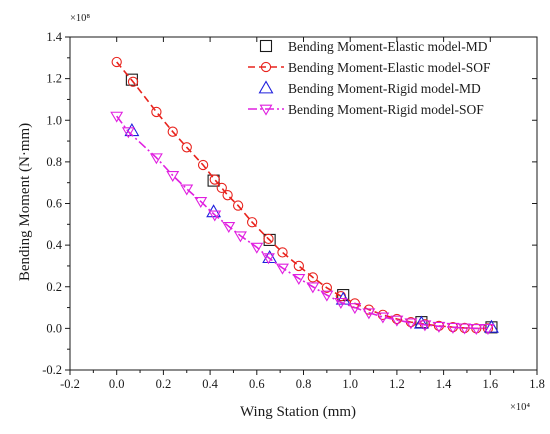 The width and height of the screenshot is (550, 434). What do you see at coordinates (54, 37) in the screenshot?
I see `y-tick-label: 1.4` at bounding box center [54, 37].